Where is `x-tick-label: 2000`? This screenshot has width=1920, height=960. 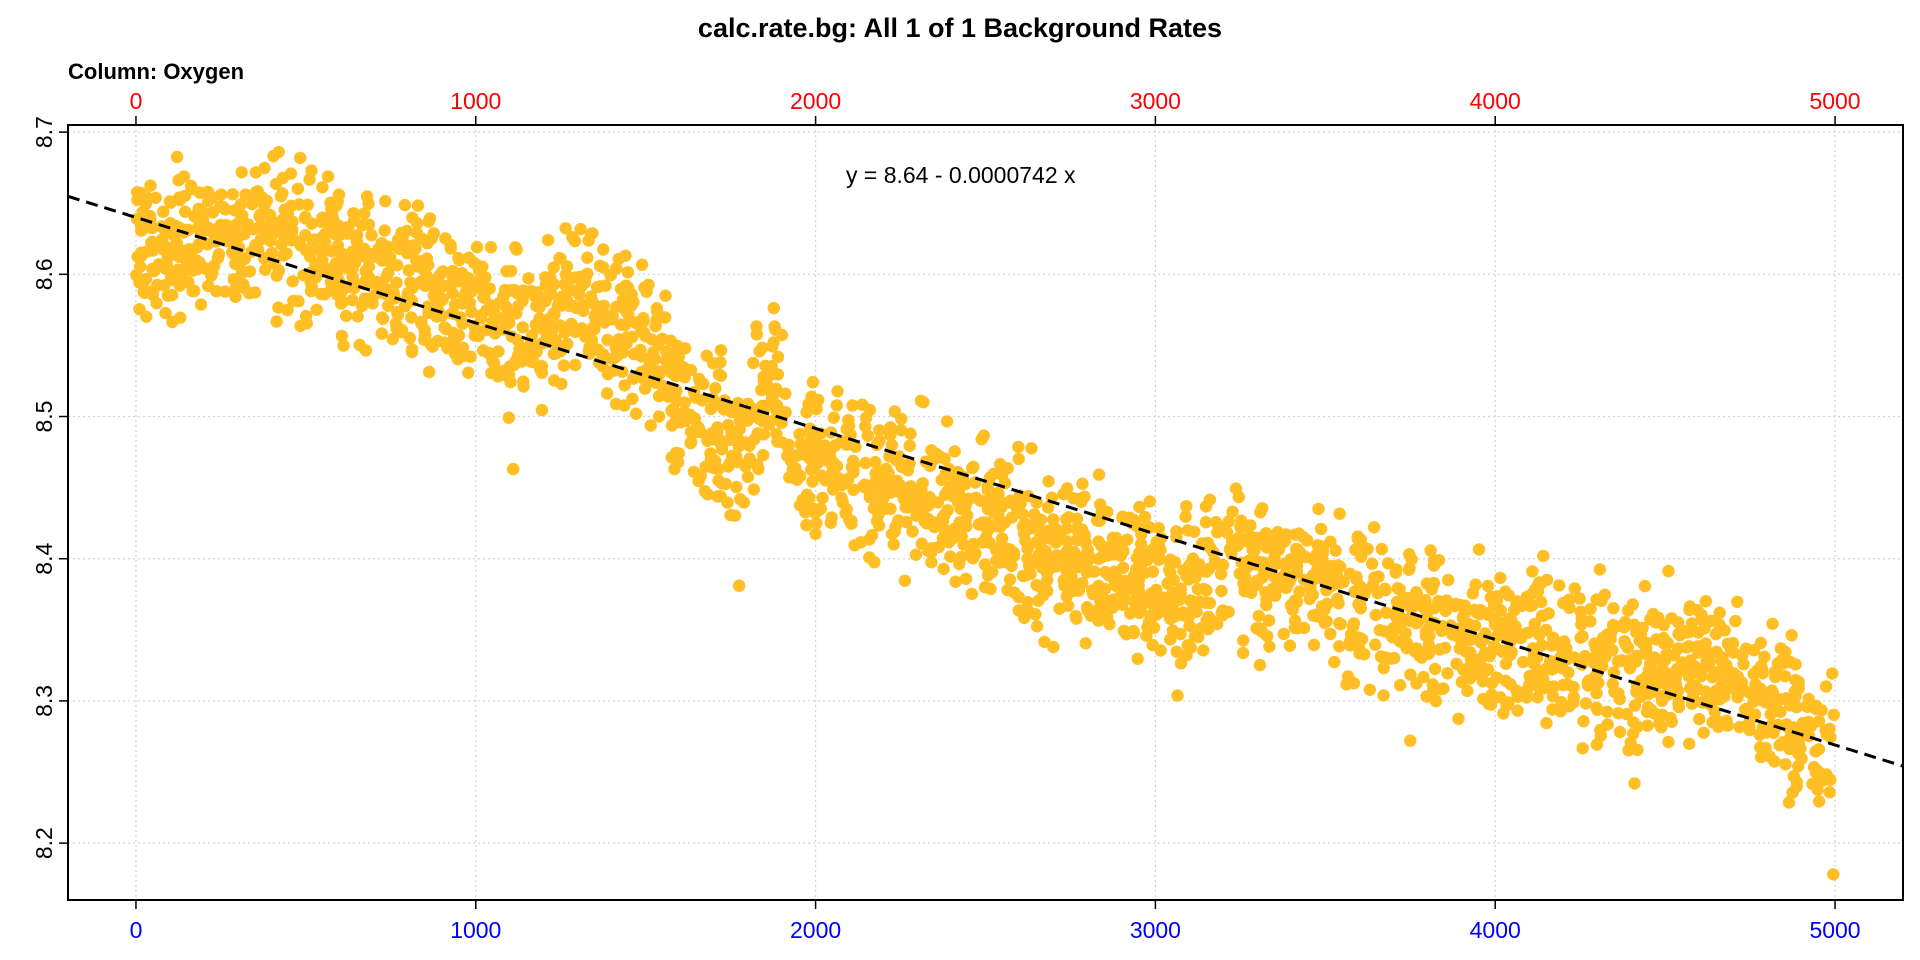 x-tick-label: 2000 is located at coordinates (815, 930).